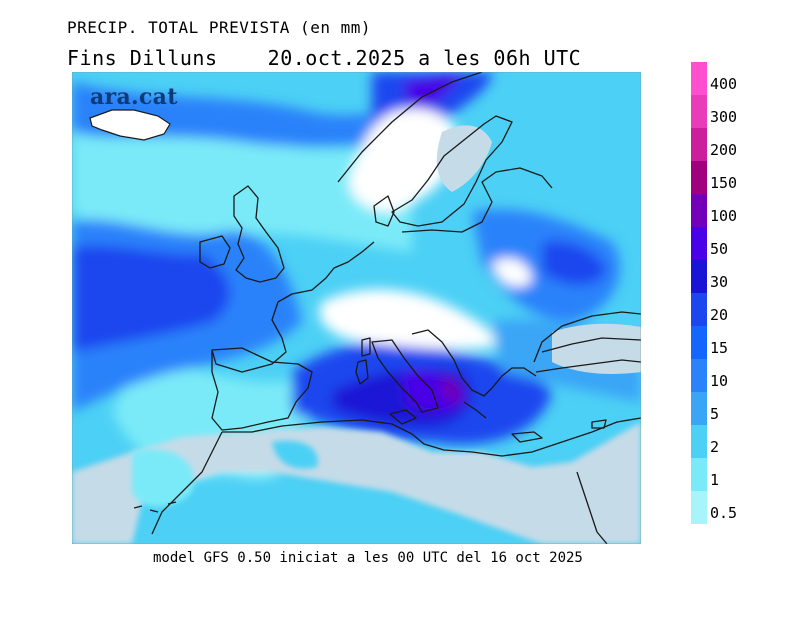  I want to click on coast-sicily, so click(403, 417).